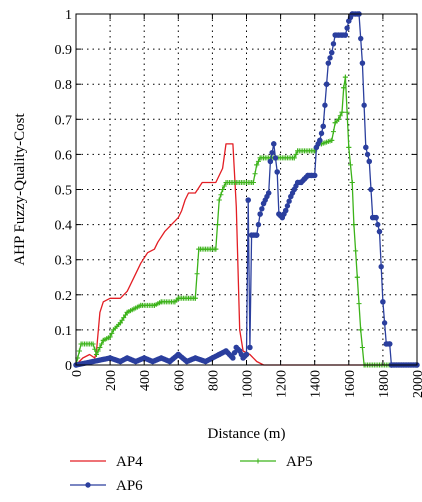 This screenshot has width=422, height=502. What do you see at coordinates (64, 261) in the screenshot?
I see `y-tick-label: 0.3` at bounding box center [64, 261].